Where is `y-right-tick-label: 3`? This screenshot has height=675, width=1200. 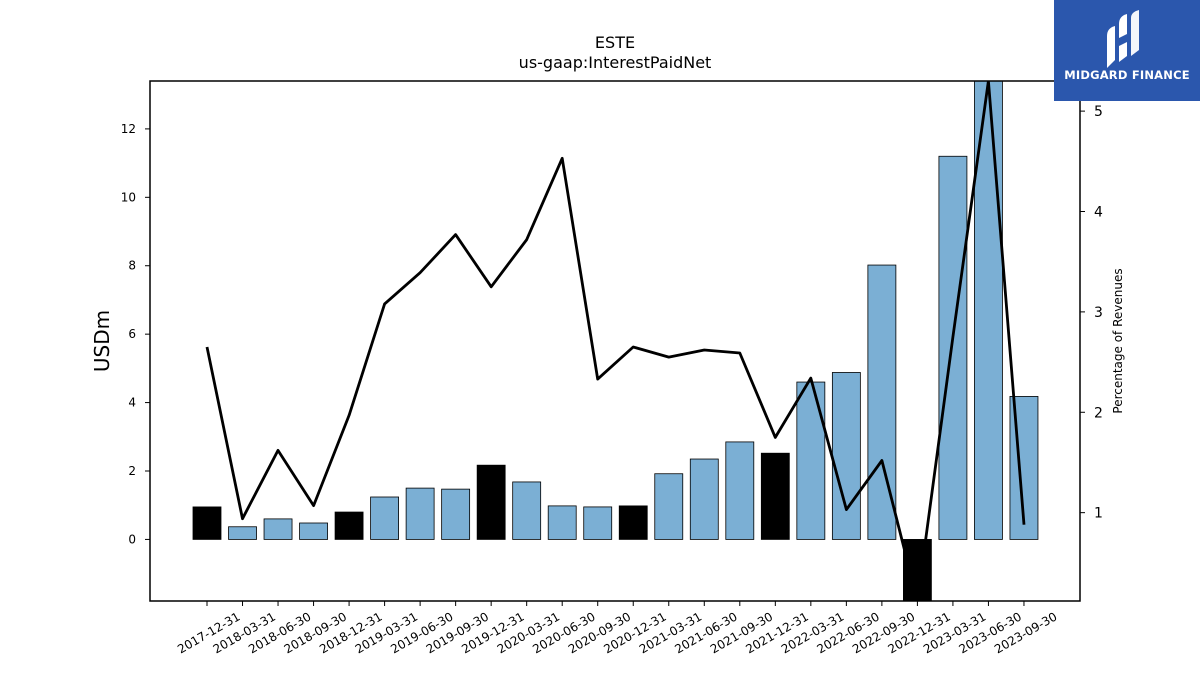
y-right-tick-label: 3 is located at coordinates (1098, 313).